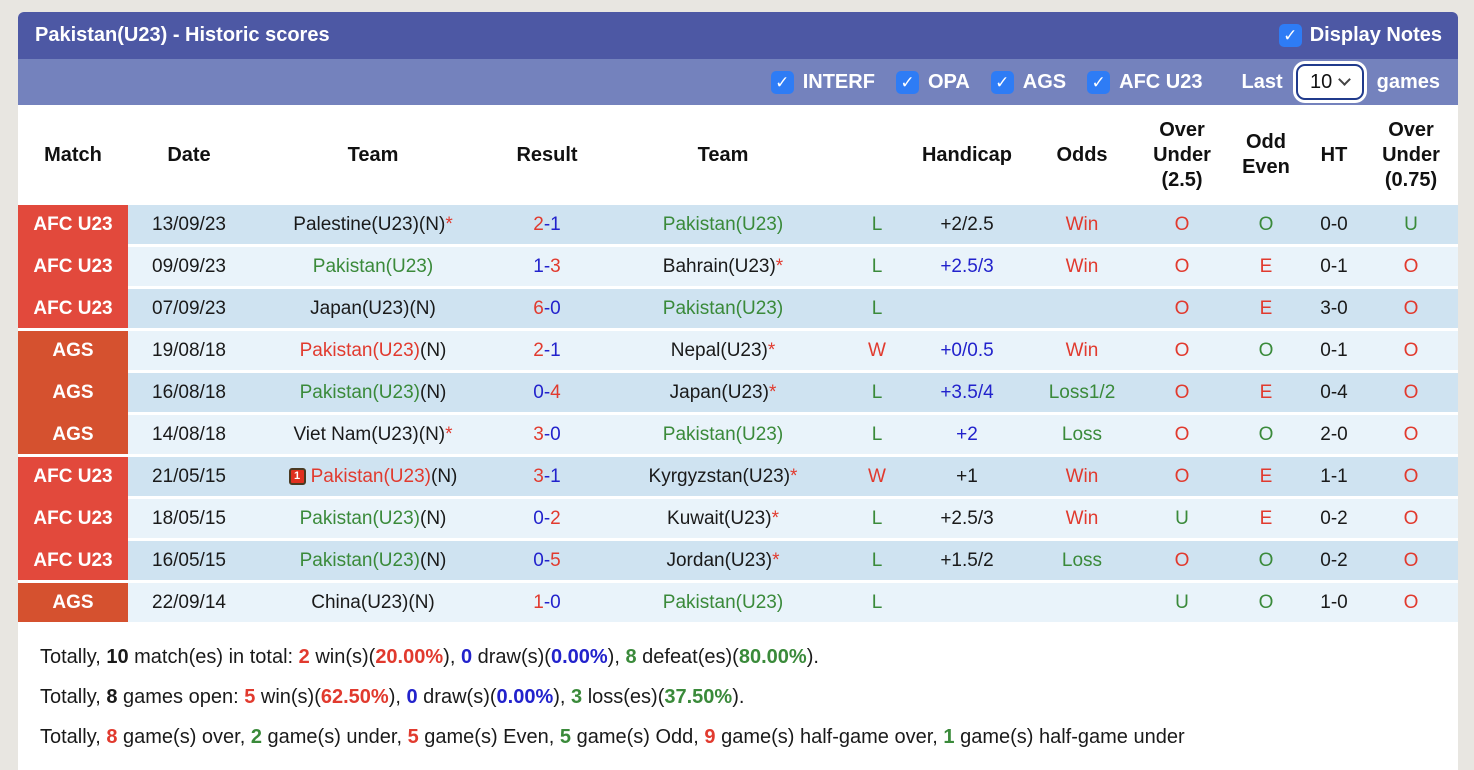 The image size is (1474, 770). I want to click on result-cell: 1-3, so click(547, 266).